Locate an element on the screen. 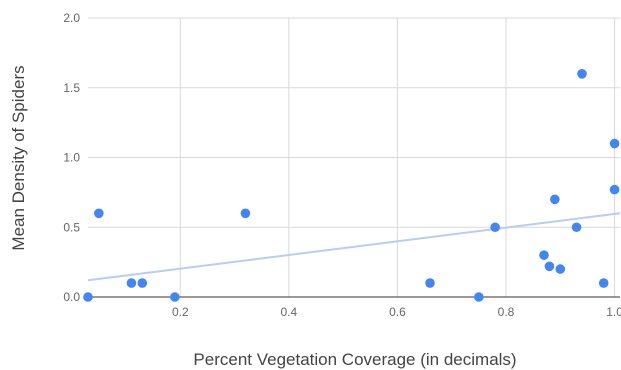  y-tick-label: 1.0 is located at coordinates (71, 158).